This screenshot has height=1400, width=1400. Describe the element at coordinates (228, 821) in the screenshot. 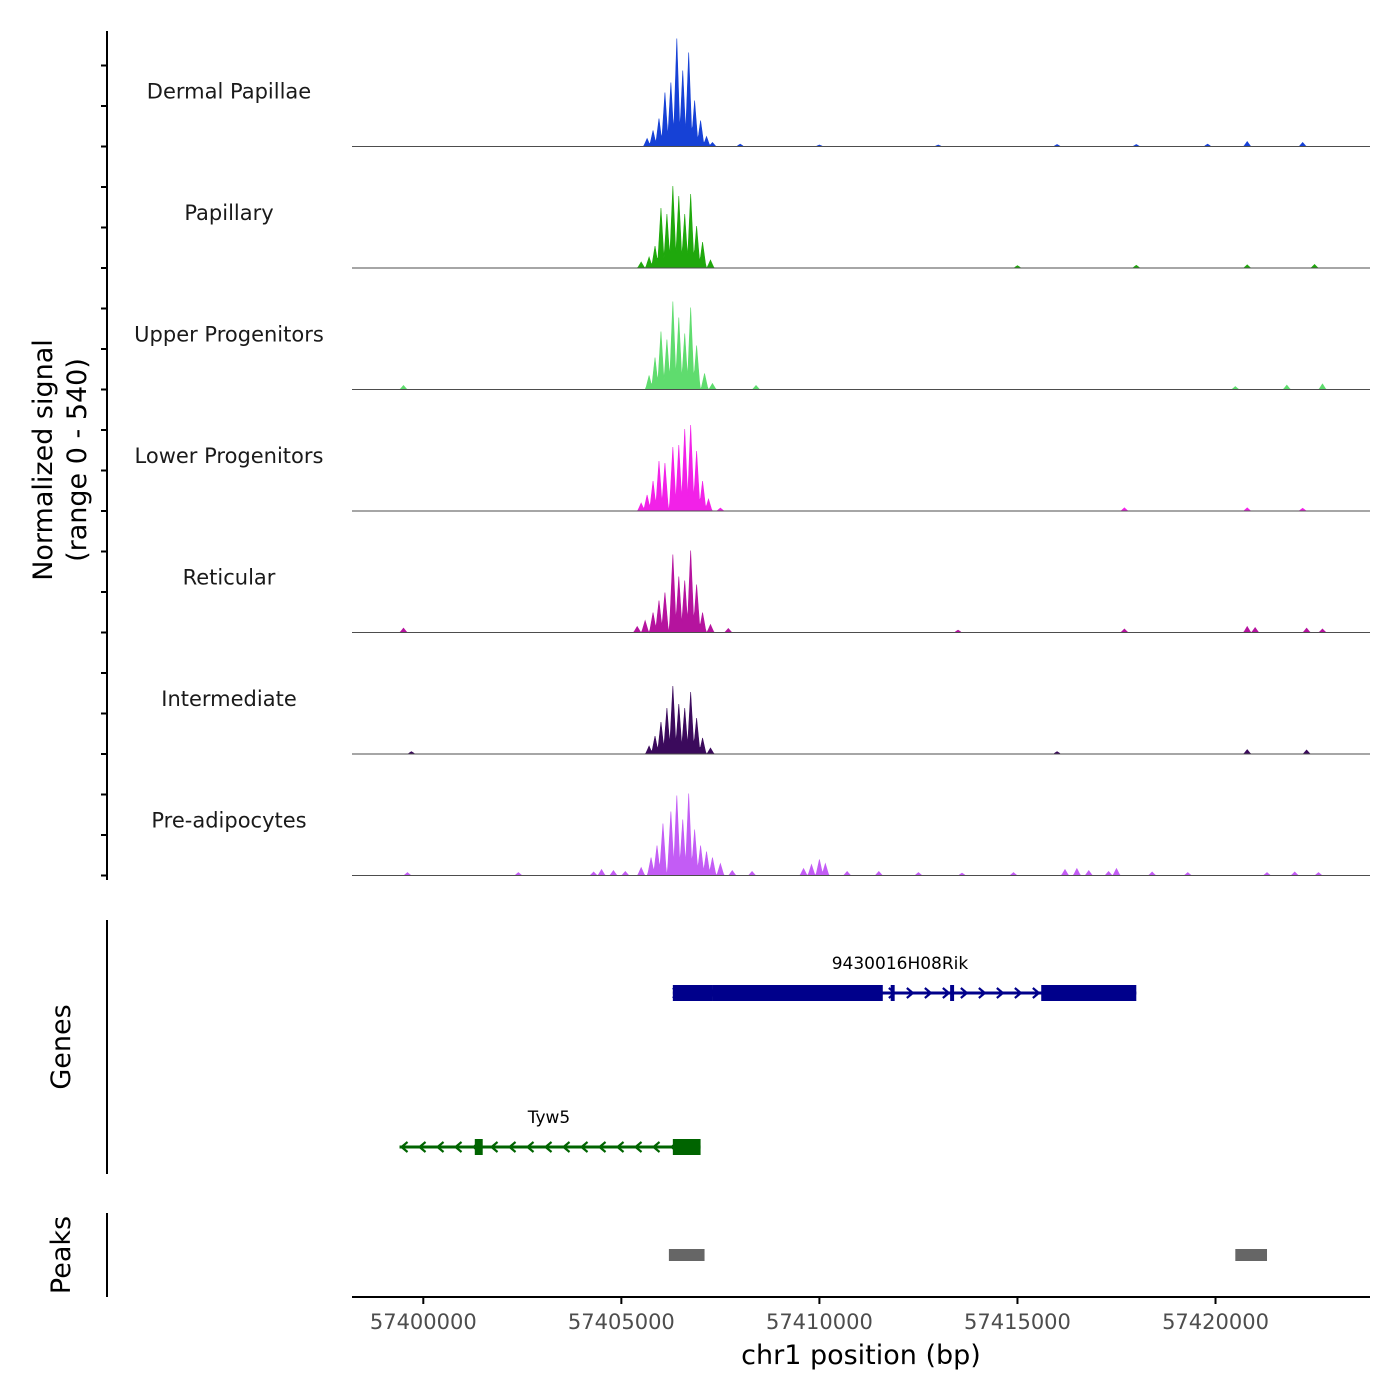

I see `track-label: Pre-adipocytes` at that location.